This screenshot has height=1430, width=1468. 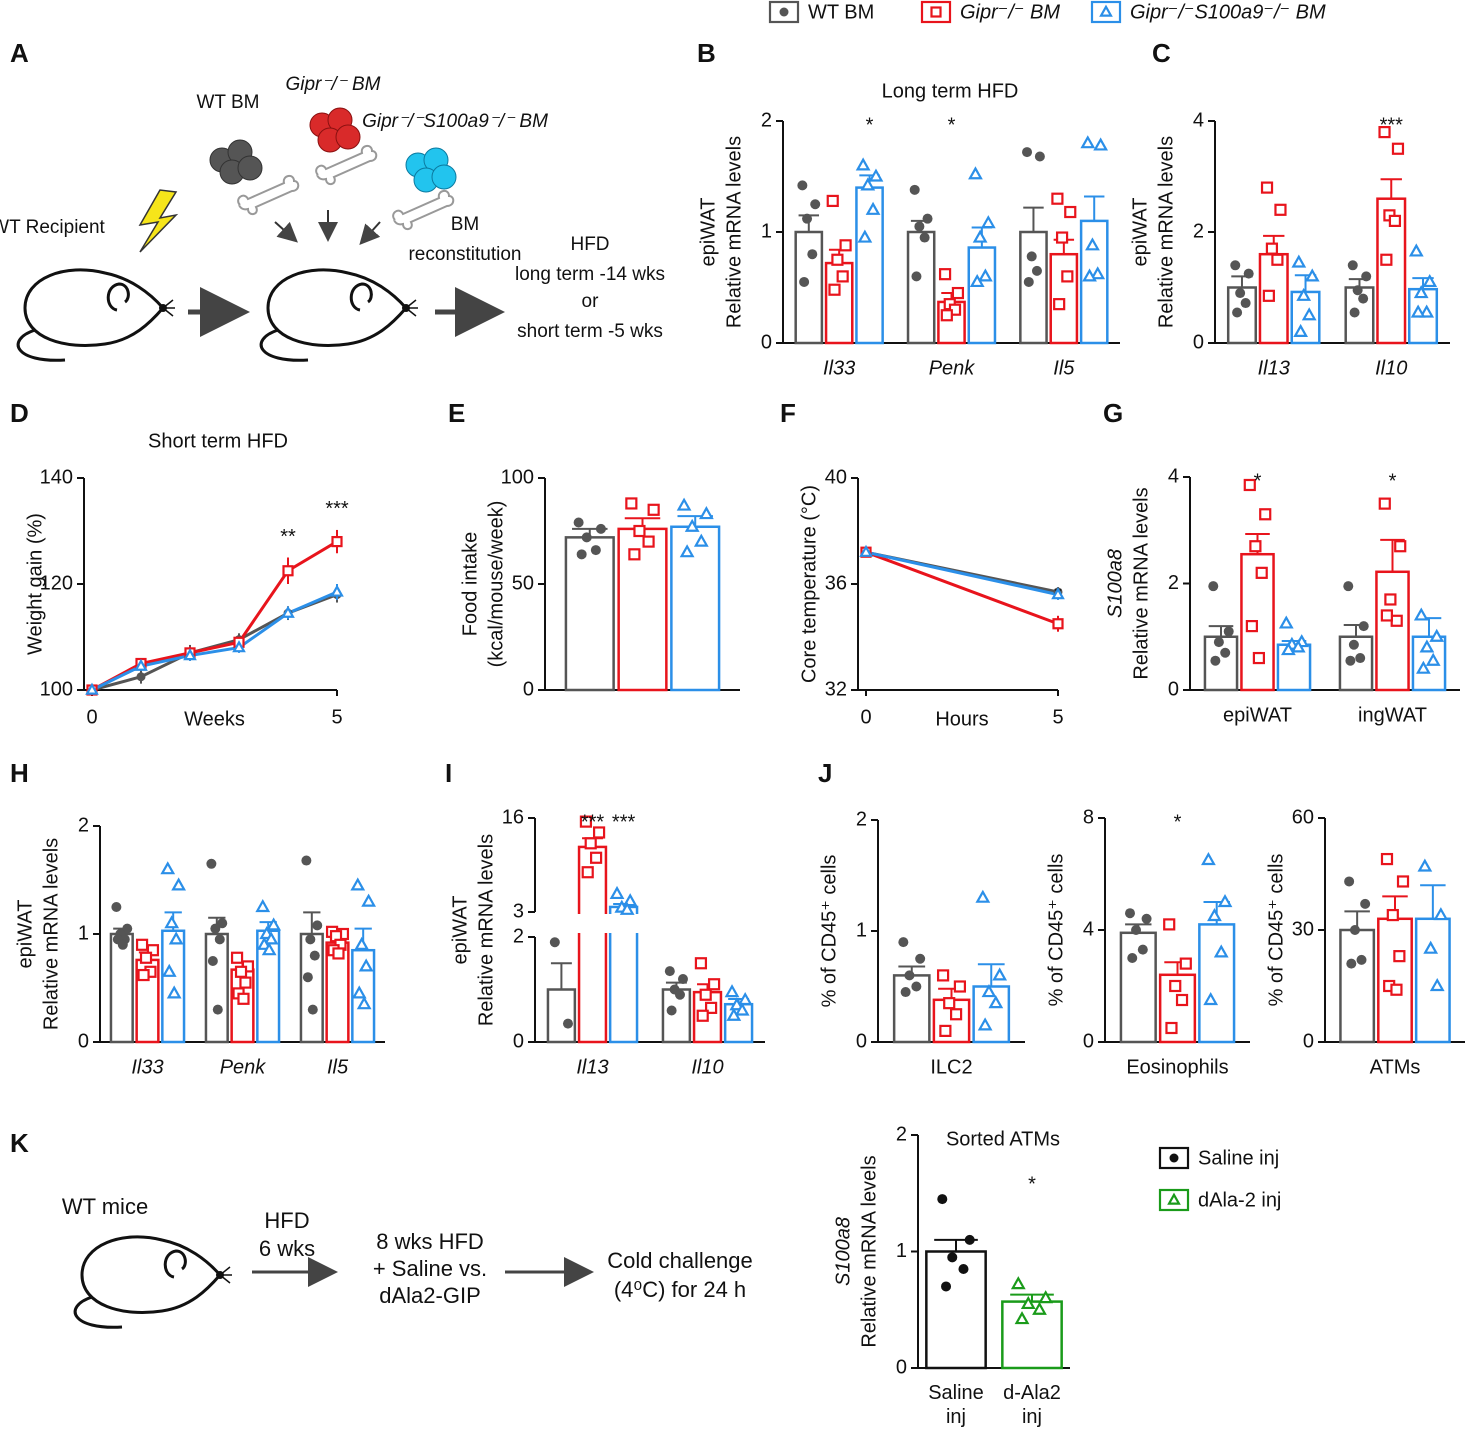 What do you see at coordinates (1177, 1067) in the screenshot?
I see `x-tick-label: Eosinophils` at bounding box center [1177, 1067].